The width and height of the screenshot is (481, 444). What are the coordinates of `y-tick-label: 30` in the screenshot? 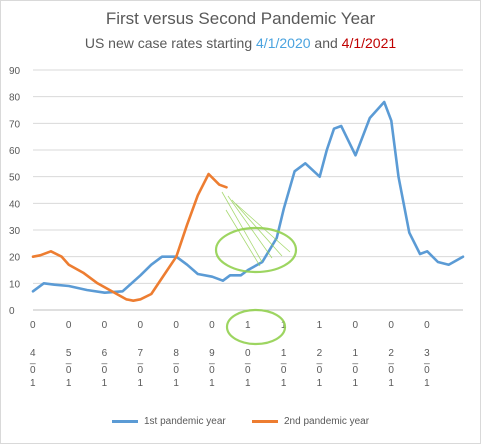 It's located at (15, 231).